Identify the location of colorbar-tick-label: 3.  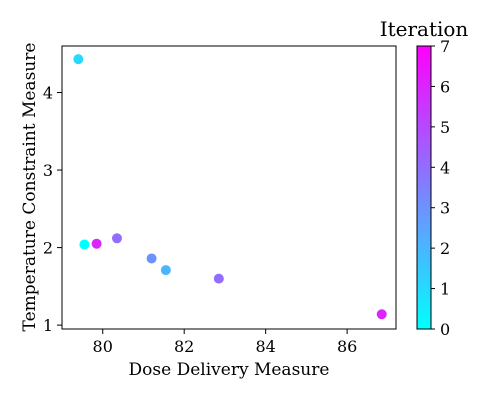
(445, 208).